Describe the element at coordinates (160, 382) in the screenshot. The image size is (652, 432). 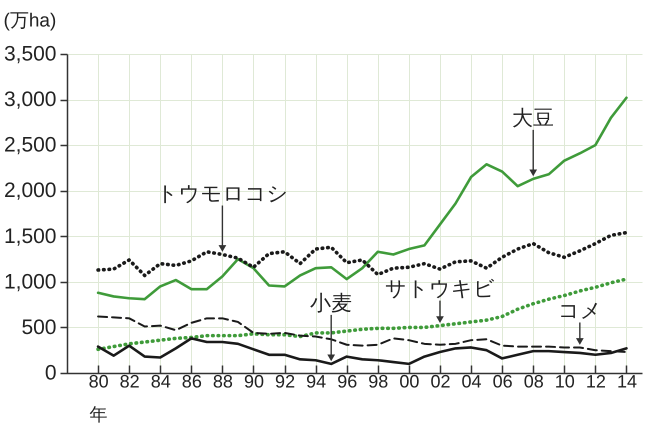
I see `x-tick-label: 84` at that location.